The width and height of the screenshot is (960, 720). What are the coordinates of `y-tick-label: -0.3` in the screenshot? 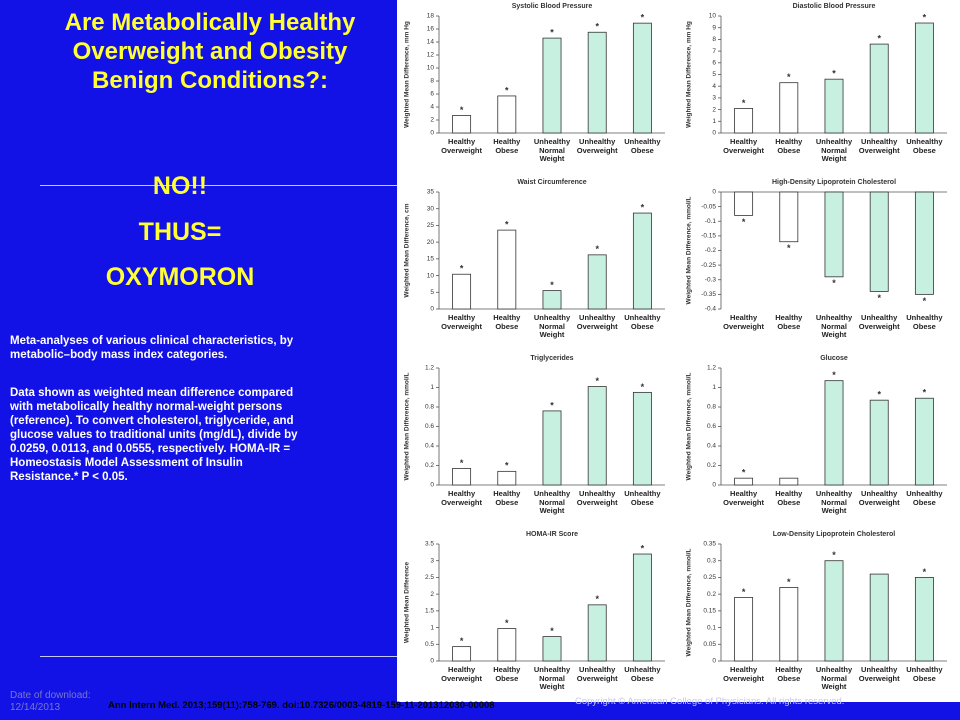 It's located at (711, 279).